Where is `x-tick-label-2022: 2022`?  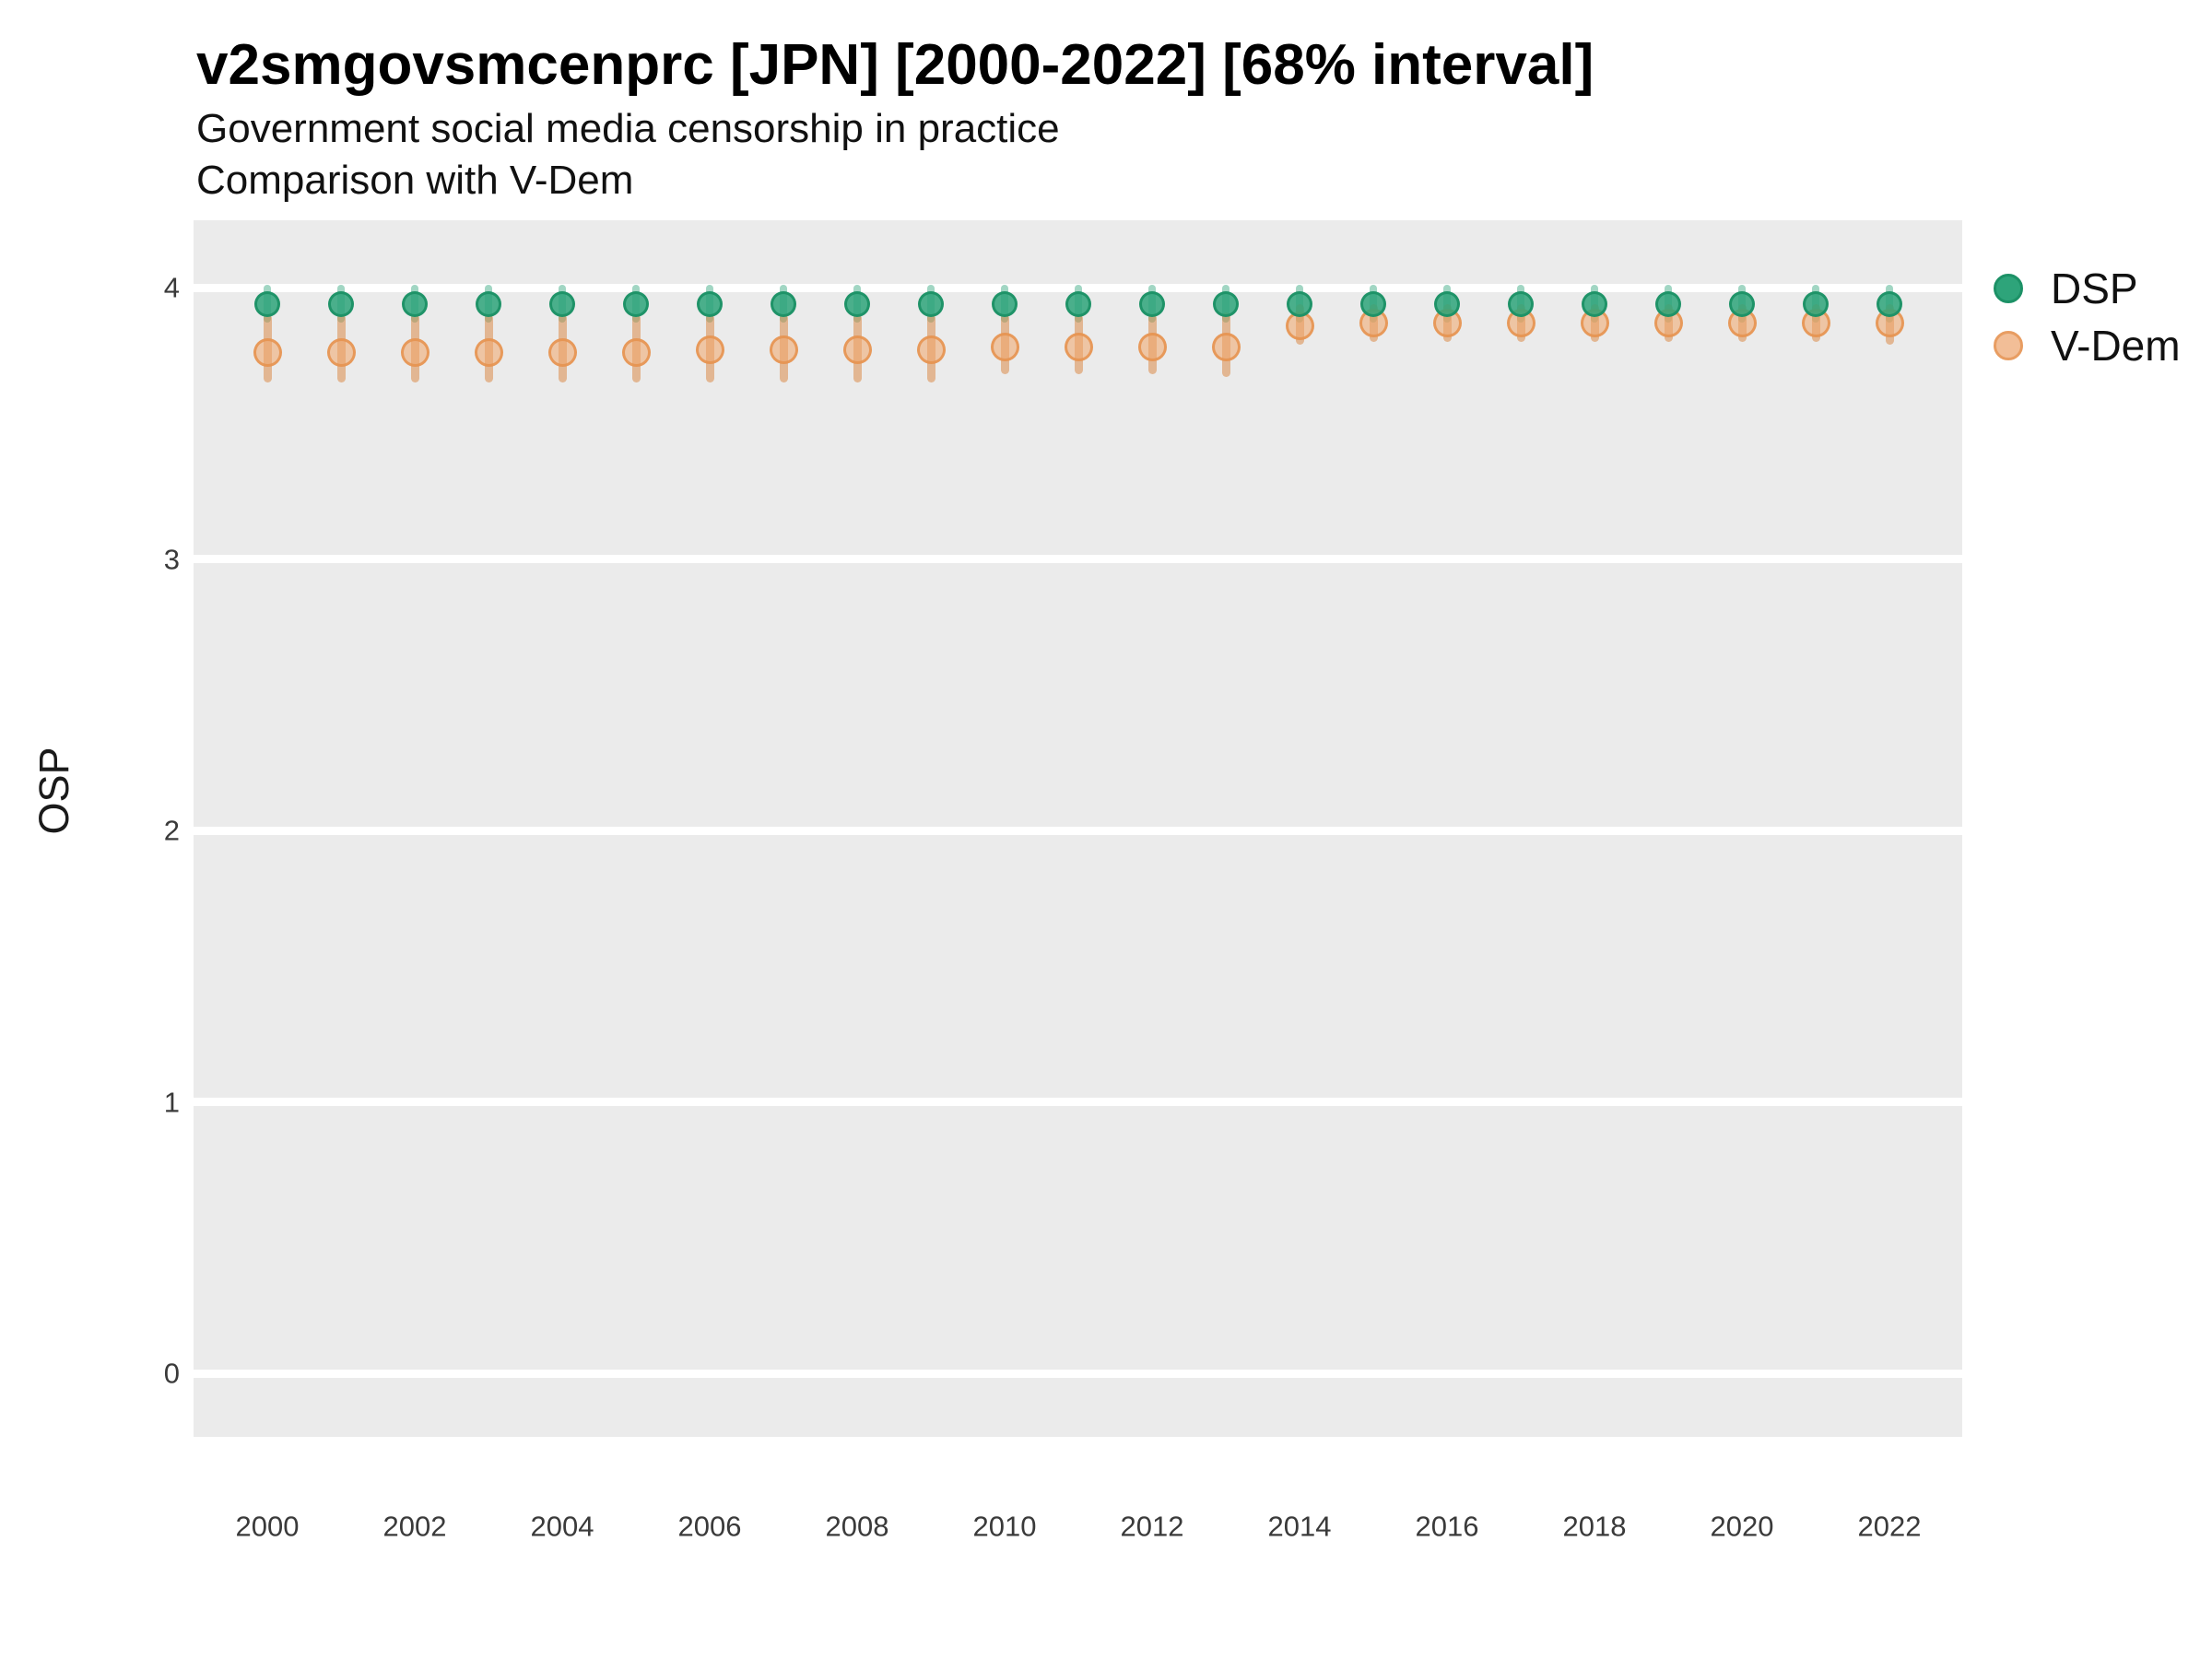
x-tick-label-2022: 2022 is located at coordinates (1889, 1526).